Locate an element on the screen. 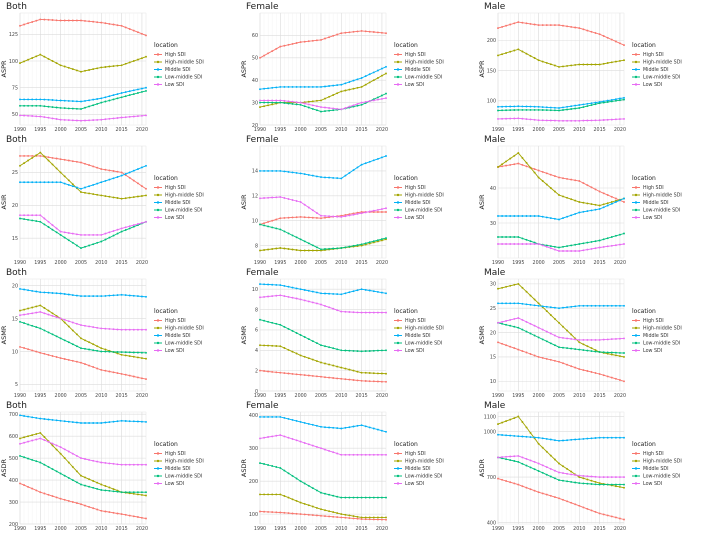 The width and height of the screenshot is (709, 538). plot-area is located at coordinates (83, 202).